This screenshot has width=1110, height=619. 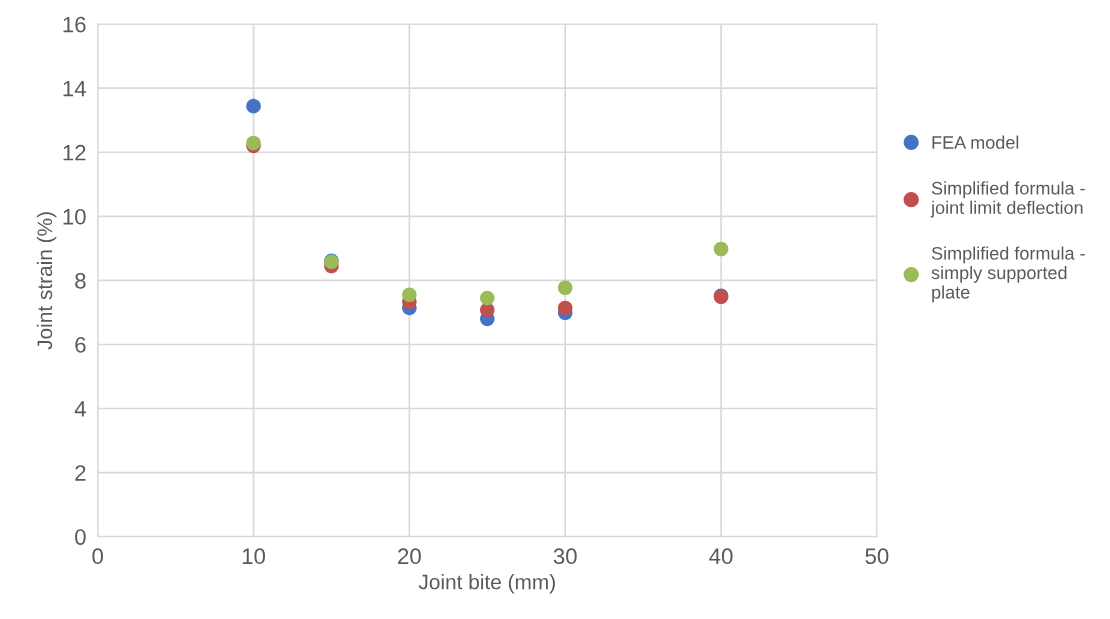 I want to click on legend-label: Simplified formula - joint limit deflection, so click(x=1007, y=199).